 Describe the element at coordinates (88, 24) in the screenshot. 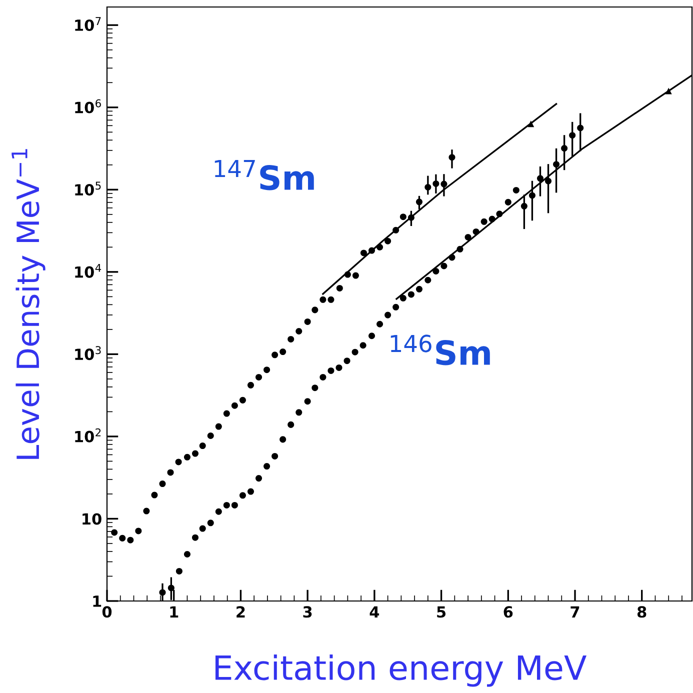

I see `y-tick-label: 10$^{7}$` at that location.